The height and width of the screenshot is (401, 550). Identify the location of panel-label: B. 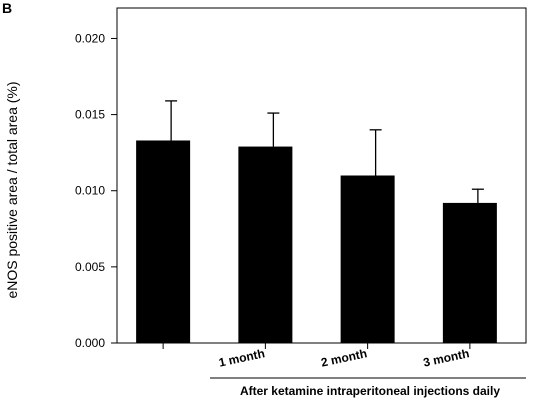
(7, 8).